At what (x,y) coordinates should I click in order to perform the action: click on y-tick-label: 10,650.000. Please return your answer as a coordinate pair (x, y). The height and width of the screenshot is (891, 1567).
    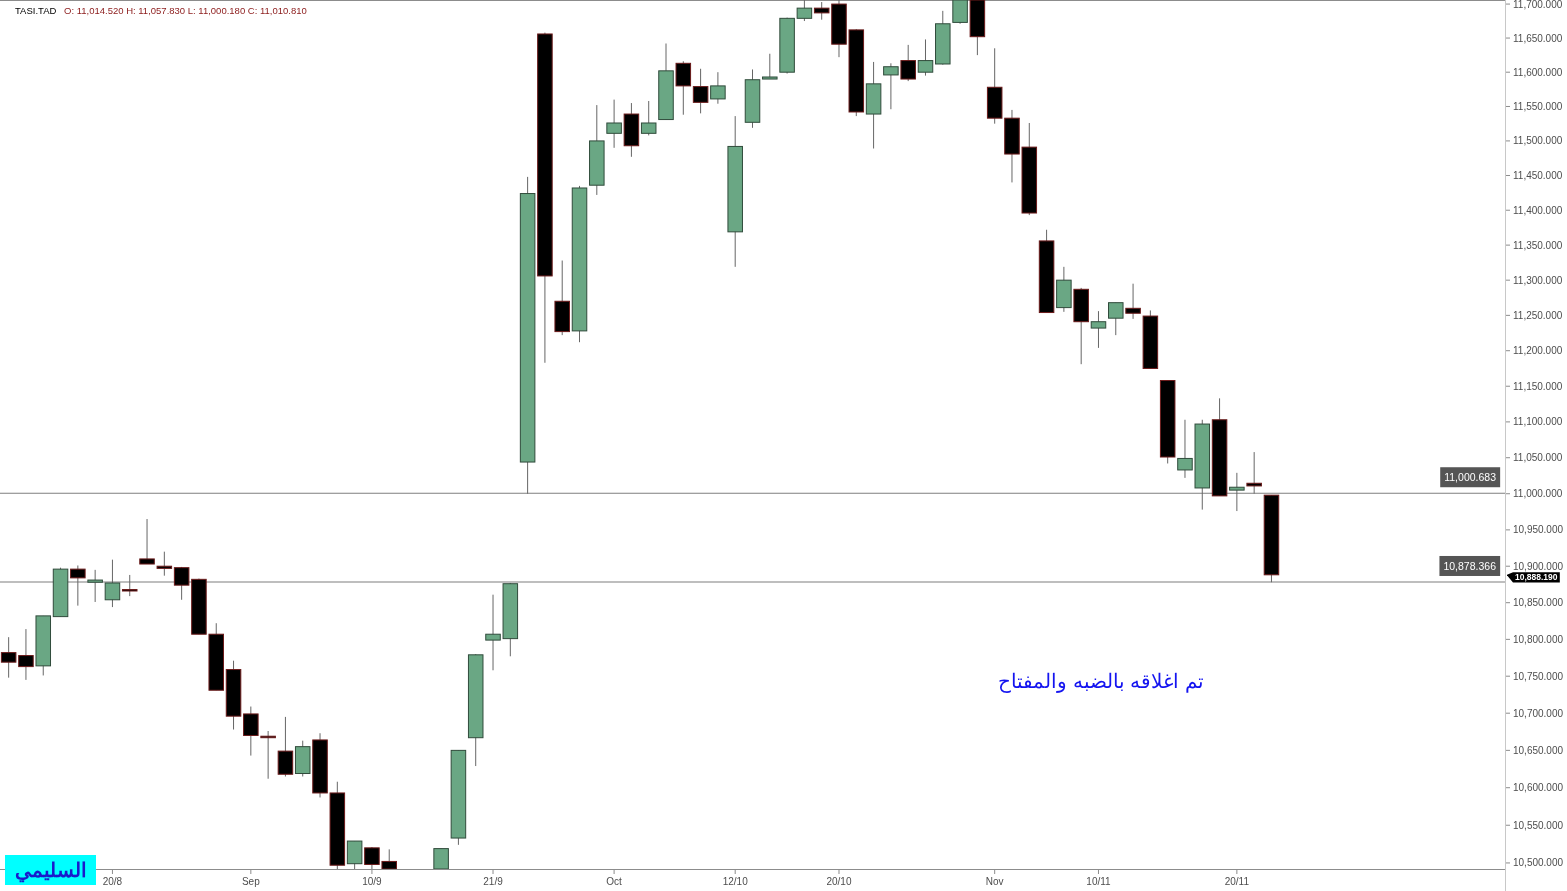
    Looking at the image, I should click on (1538, 750).